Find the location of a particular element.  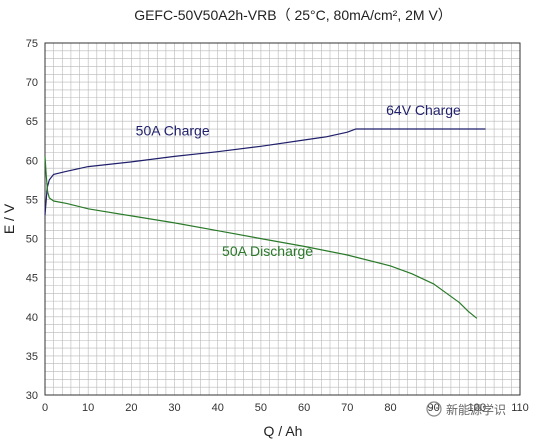

x-tick-label: 0 is located at coordinates (45, 408).